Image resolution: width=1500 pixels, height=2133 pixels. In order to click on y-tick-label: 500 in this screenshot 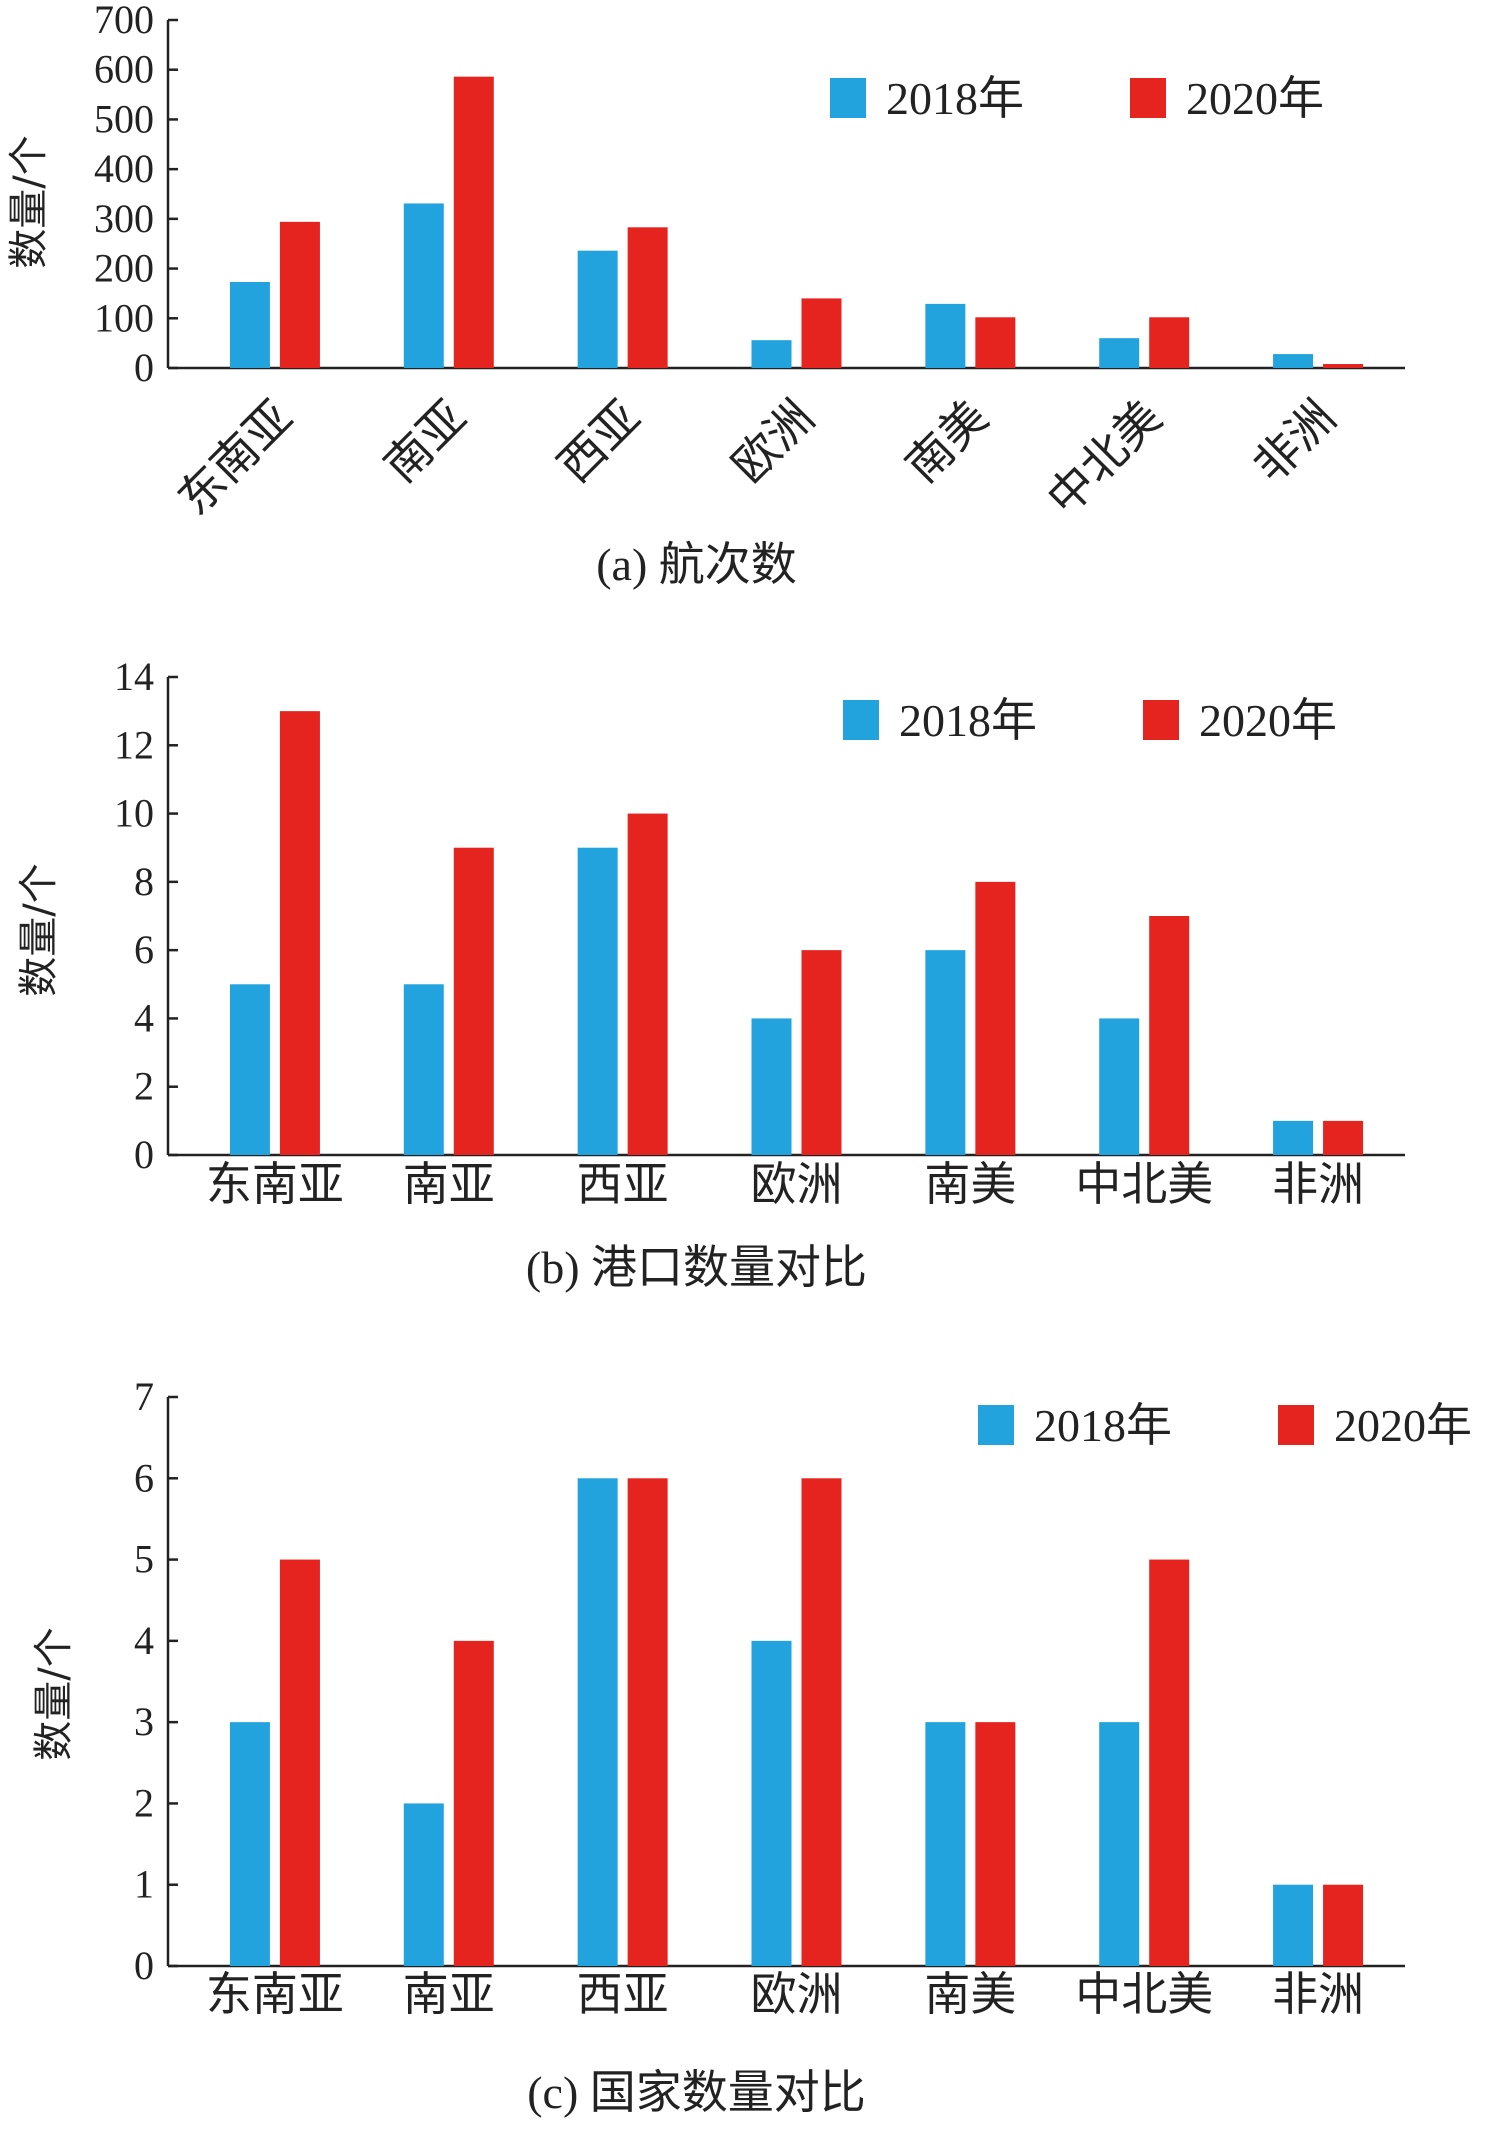, I will do `click(124, 118)`.